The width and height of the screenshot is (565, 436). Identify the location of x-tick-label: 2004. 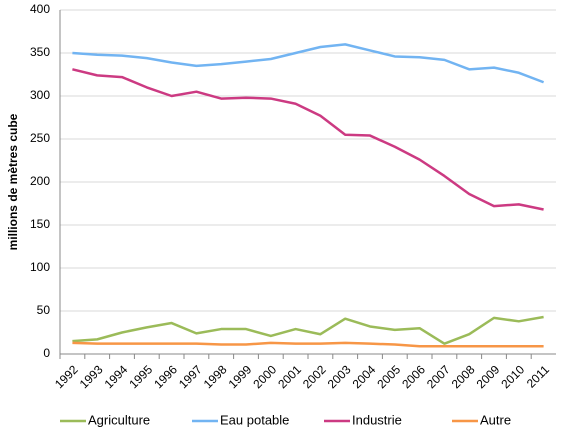
(364, 376).